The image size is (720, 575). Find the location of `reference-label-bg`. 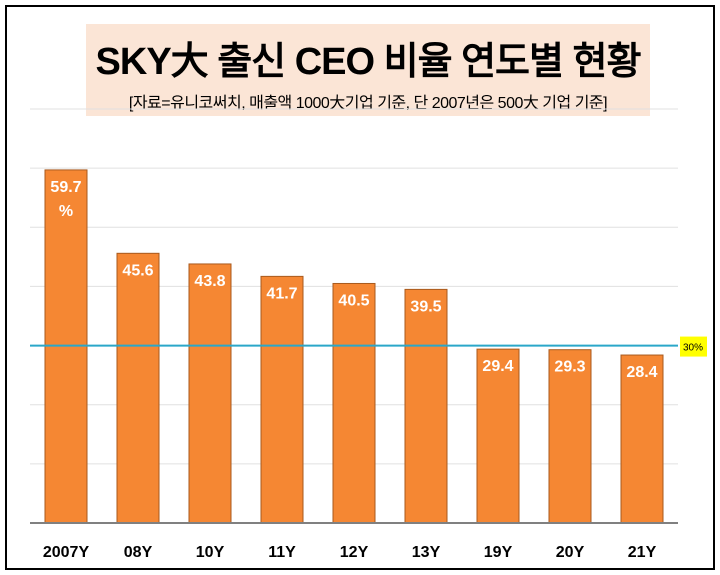

reference-label-bg is located at coordinates (693, 346).